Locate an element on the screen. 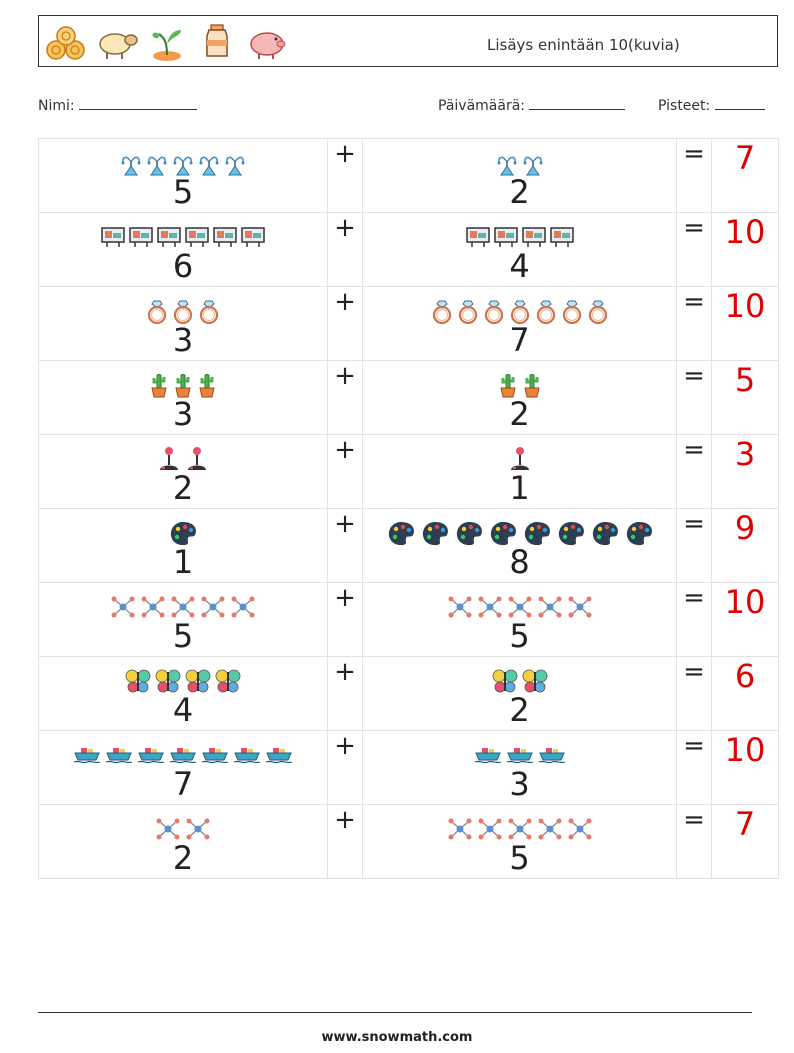  first-addend-cell: 7 is located at coordinates (183, 767).